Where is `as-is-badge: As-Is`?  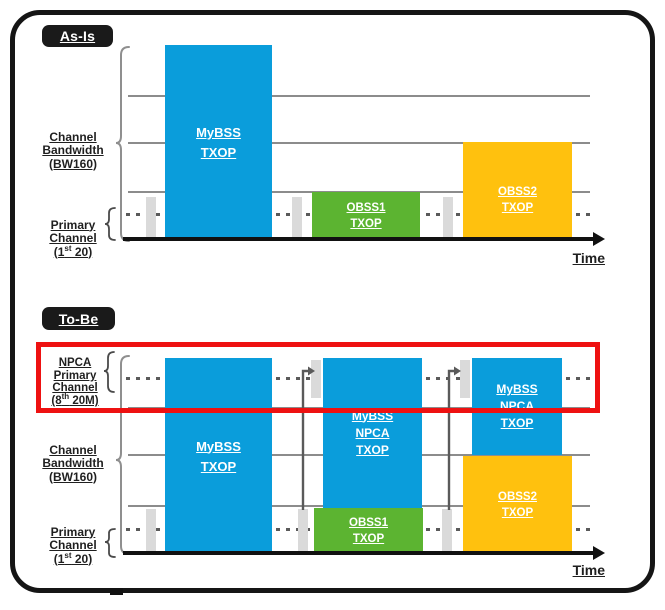 as-is-badge: As-Is is located at coordinates (77, 36).